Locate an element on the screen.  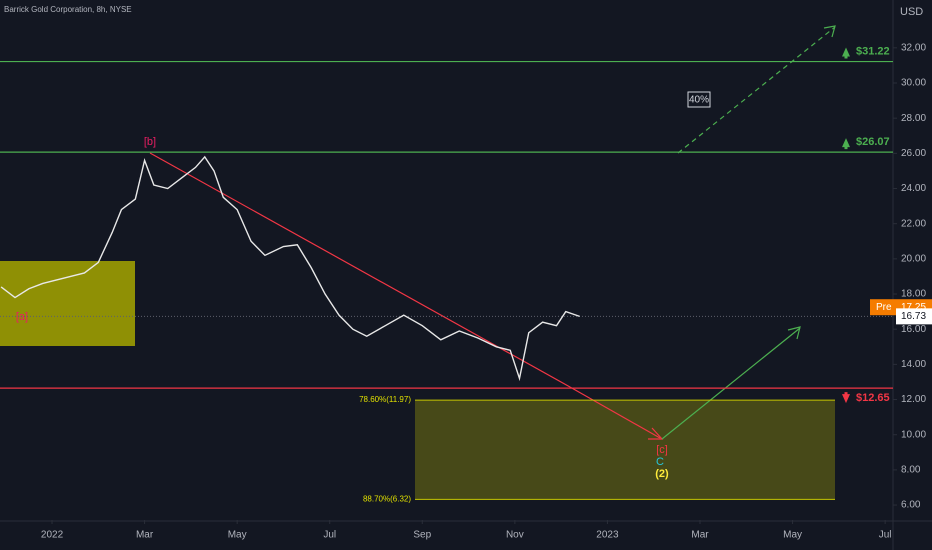
pre-price: 17.25 is located at coordinates (913, 307).